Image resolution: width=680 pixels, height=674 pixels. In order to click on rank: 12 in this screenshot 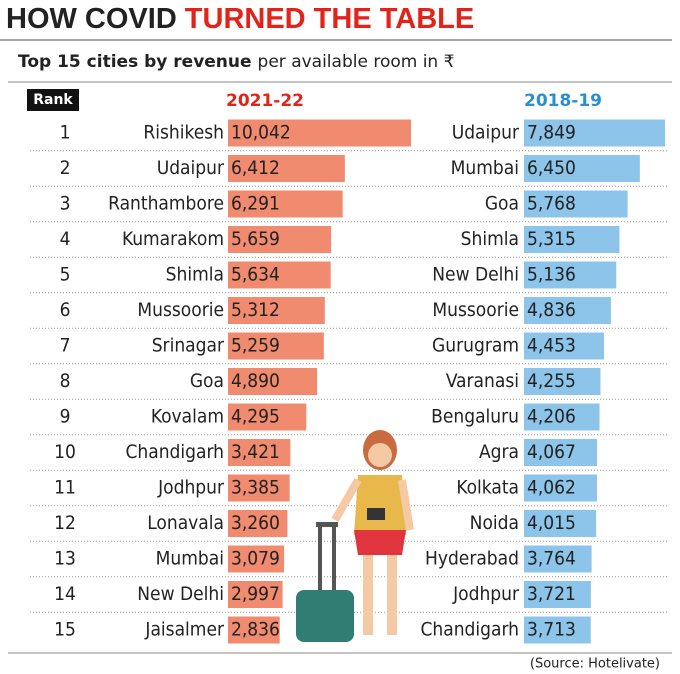, I will do `click(65, 523)`.